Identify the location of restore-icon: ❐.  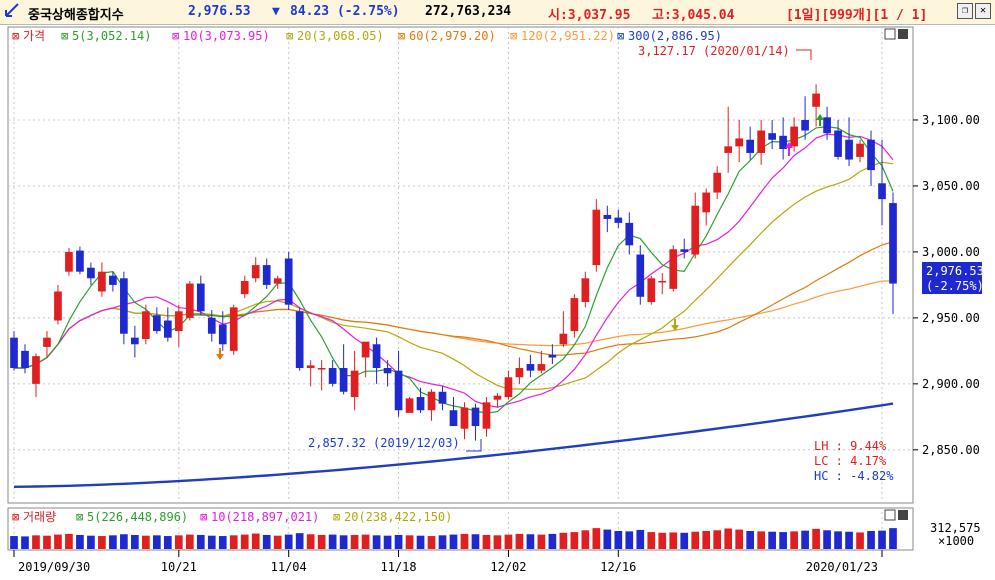
(965, 11).